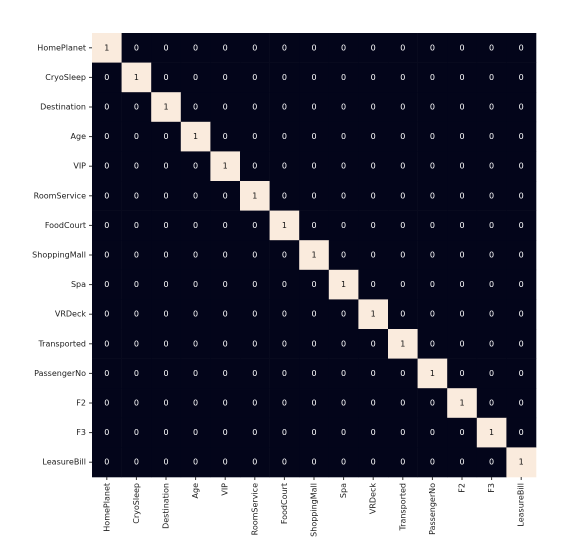 The width and height of the screenshot is (586, 553). I want to click on y-tick-label: F3, so click(81, 432).